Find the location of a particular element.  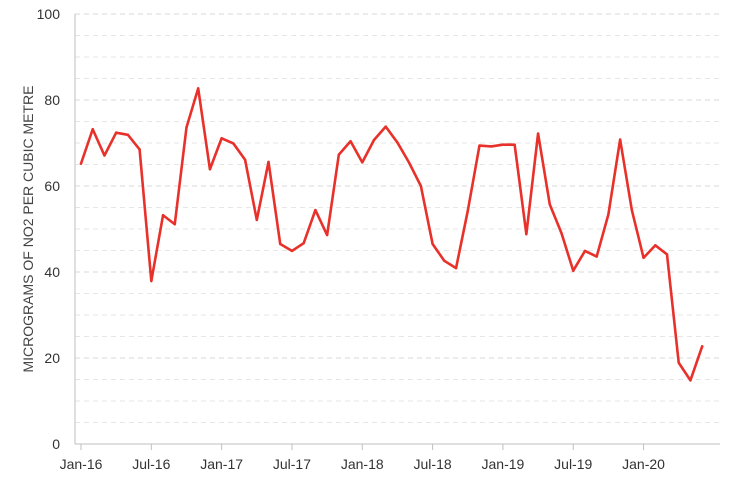

x-tick-label: Jul-16 is located at coordinates (151, 464).